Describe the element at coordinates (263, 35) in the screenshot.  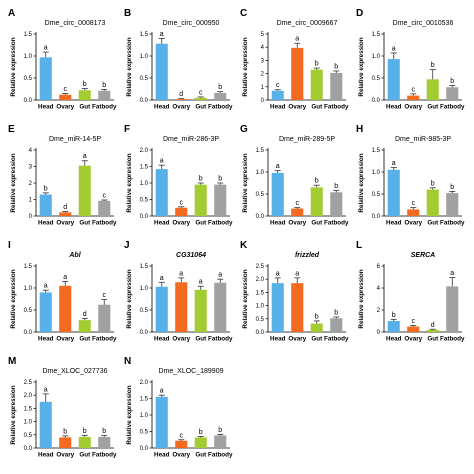
I see `y-tick-label: 5` at that location.